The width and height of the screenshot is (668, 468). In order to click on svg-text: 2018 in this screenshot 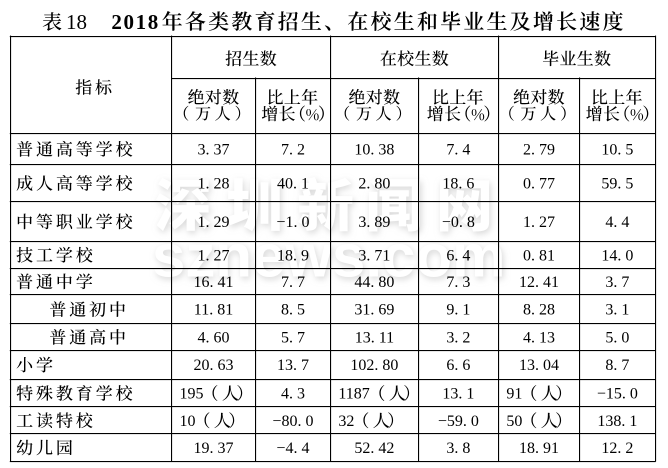, I will do `click(135, 22)`.